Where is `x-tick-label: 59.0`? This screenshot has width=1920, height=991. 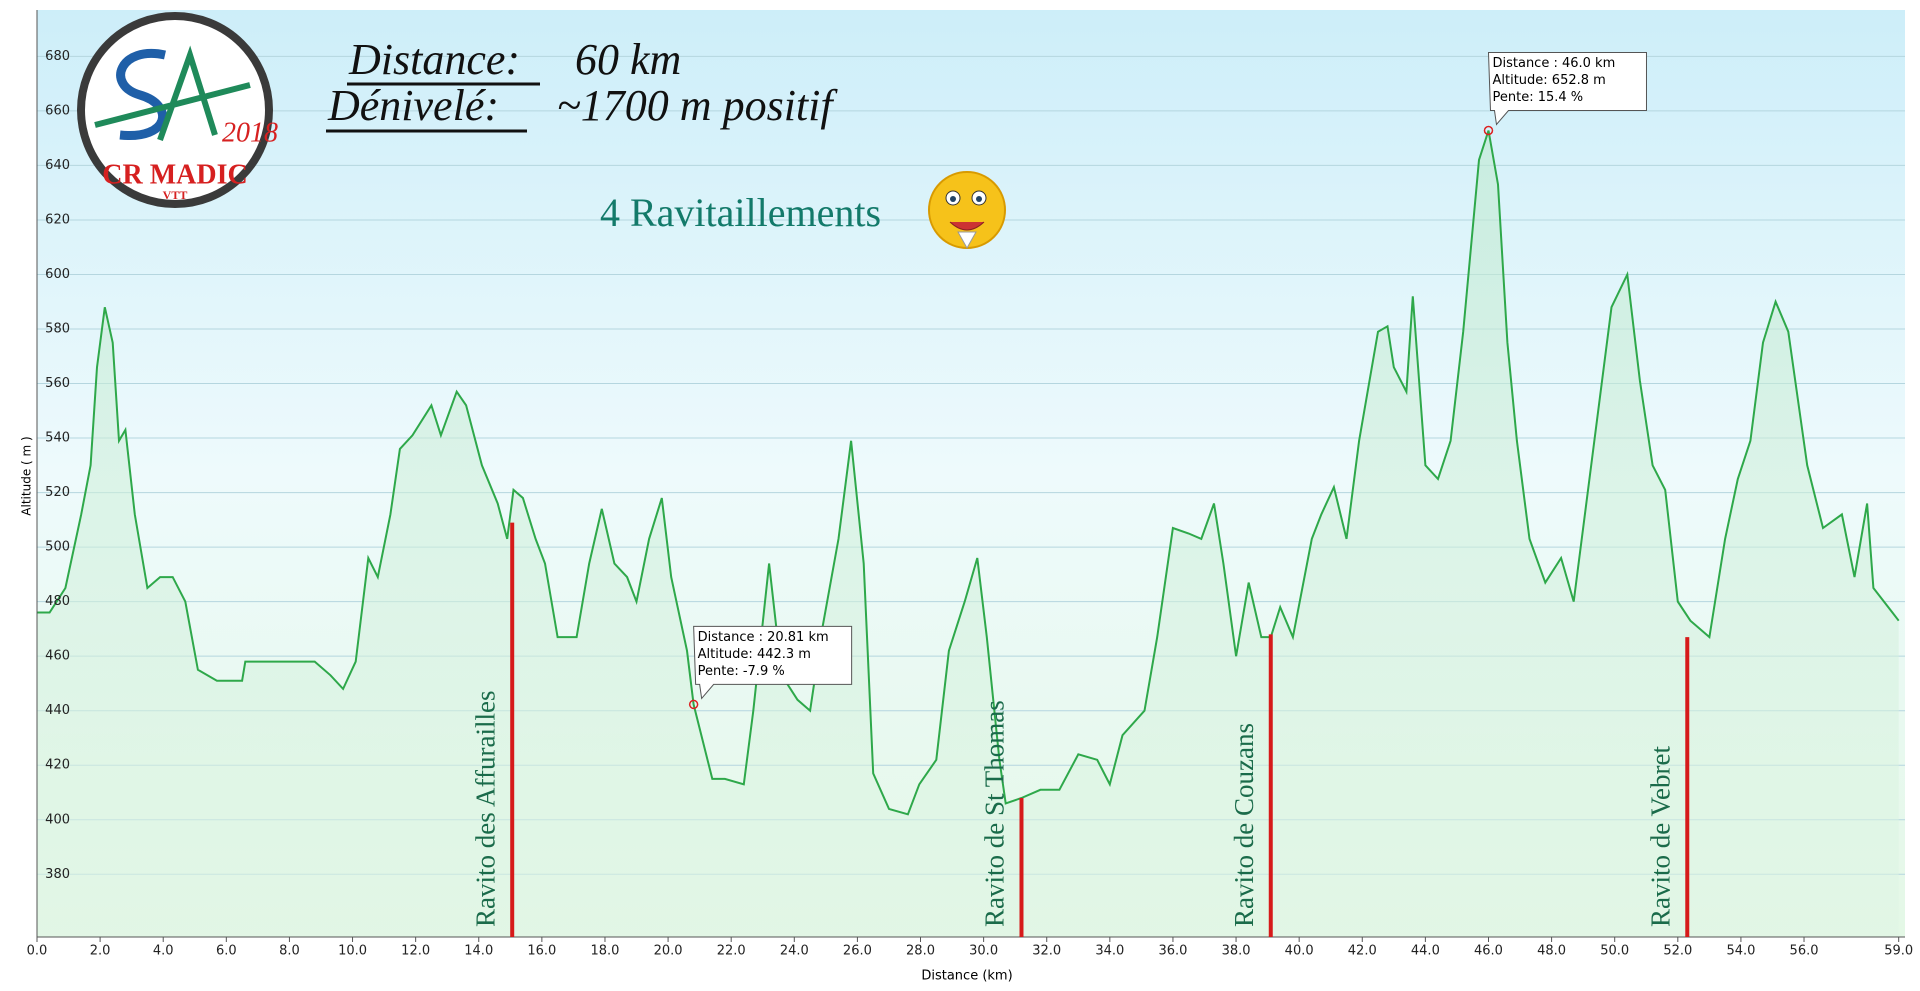
x-tick-label: 59.0 is located at coordinates (1898, 951).